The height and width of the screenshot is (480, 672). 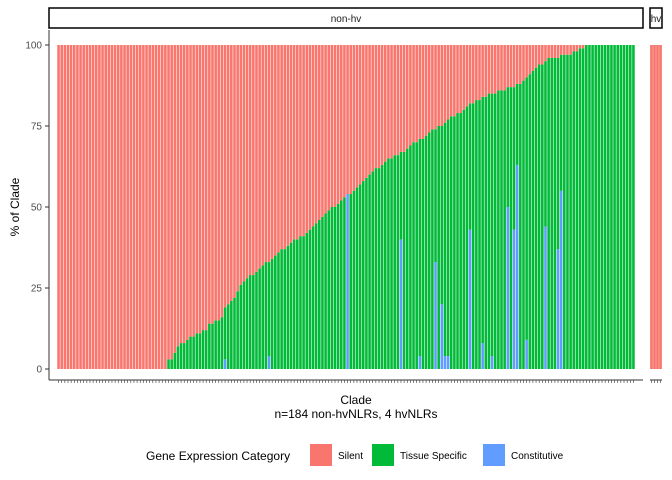 I want to click on y-tick-label-100: 100, so click(x=33, y=46).